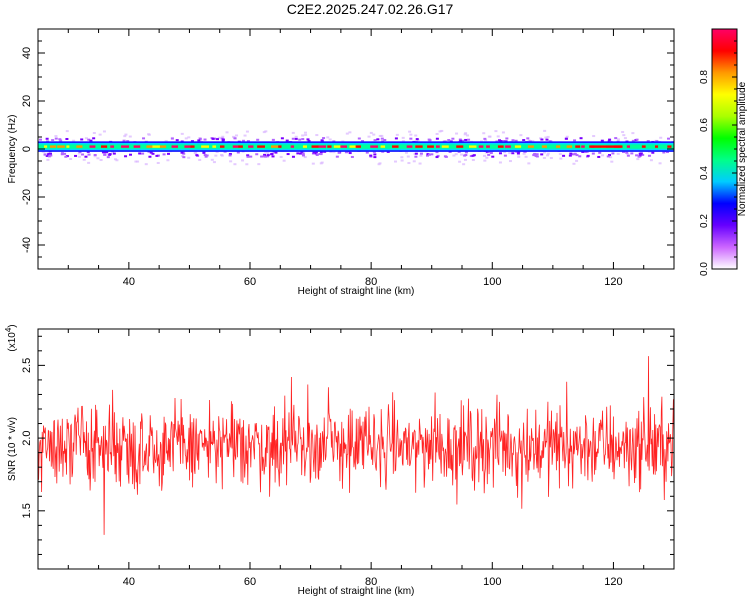 The width and height of the screenshot is (750, 600). What do you see at coordinates (27, 197) in the screenshot?
I see `y-tick-label: -20` at bounding box center [27, 197].